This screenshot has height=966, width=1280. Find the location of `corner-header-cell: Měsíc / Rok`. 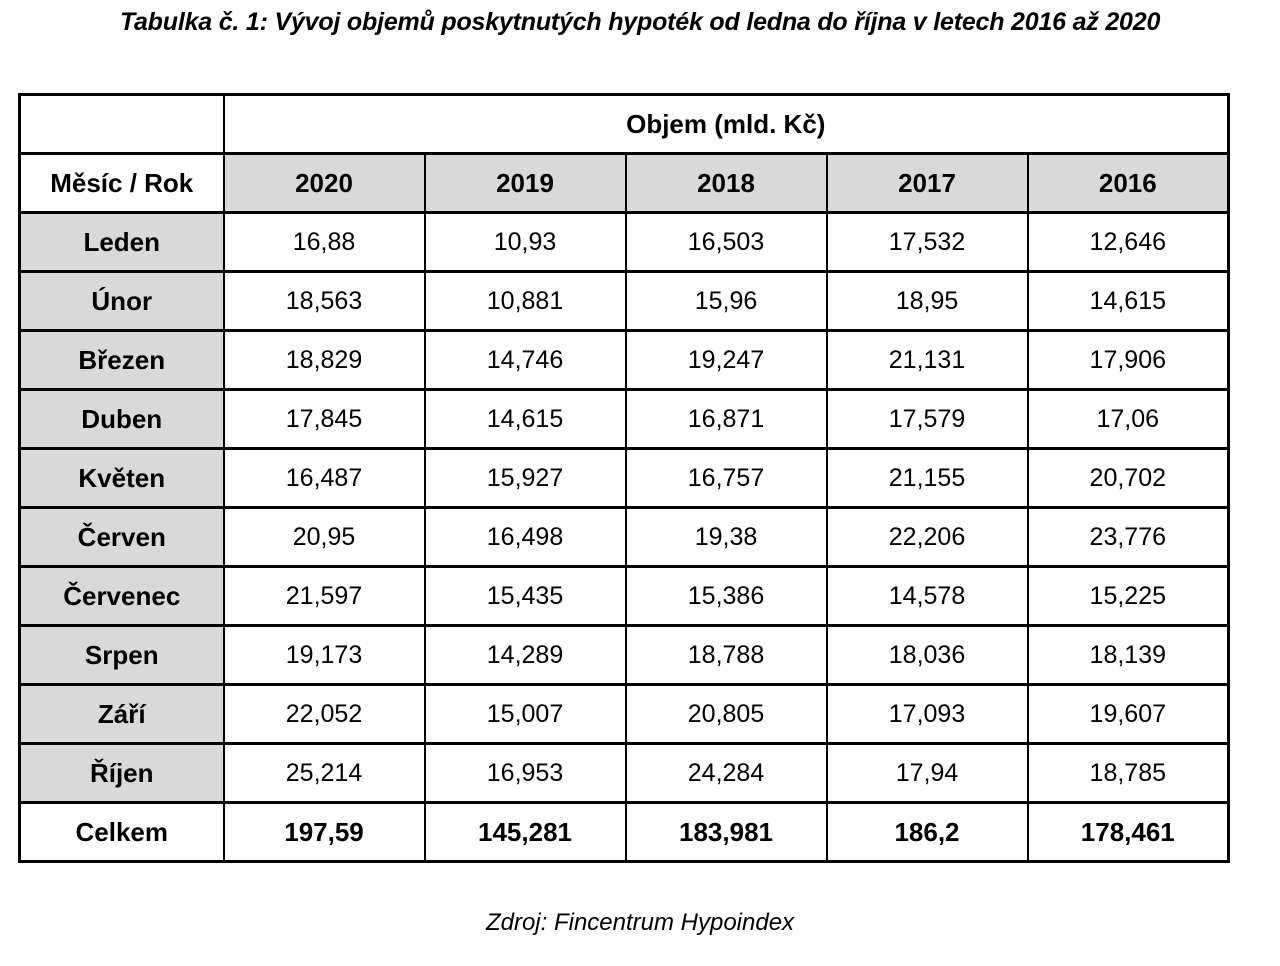

corner-header-cell: Měsíc / Rok is located at coordinates (121, 183).